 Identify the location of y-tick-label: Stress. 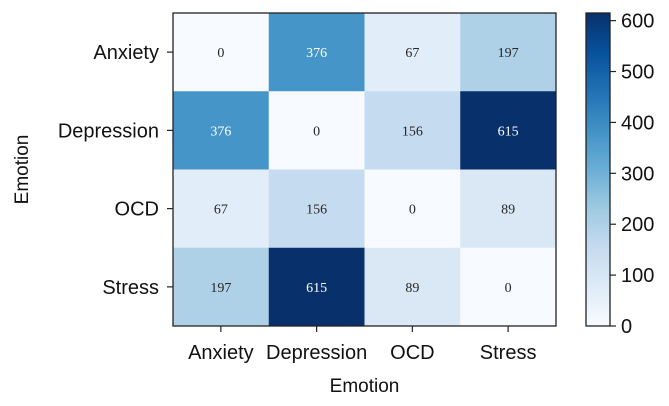
(130, 288).